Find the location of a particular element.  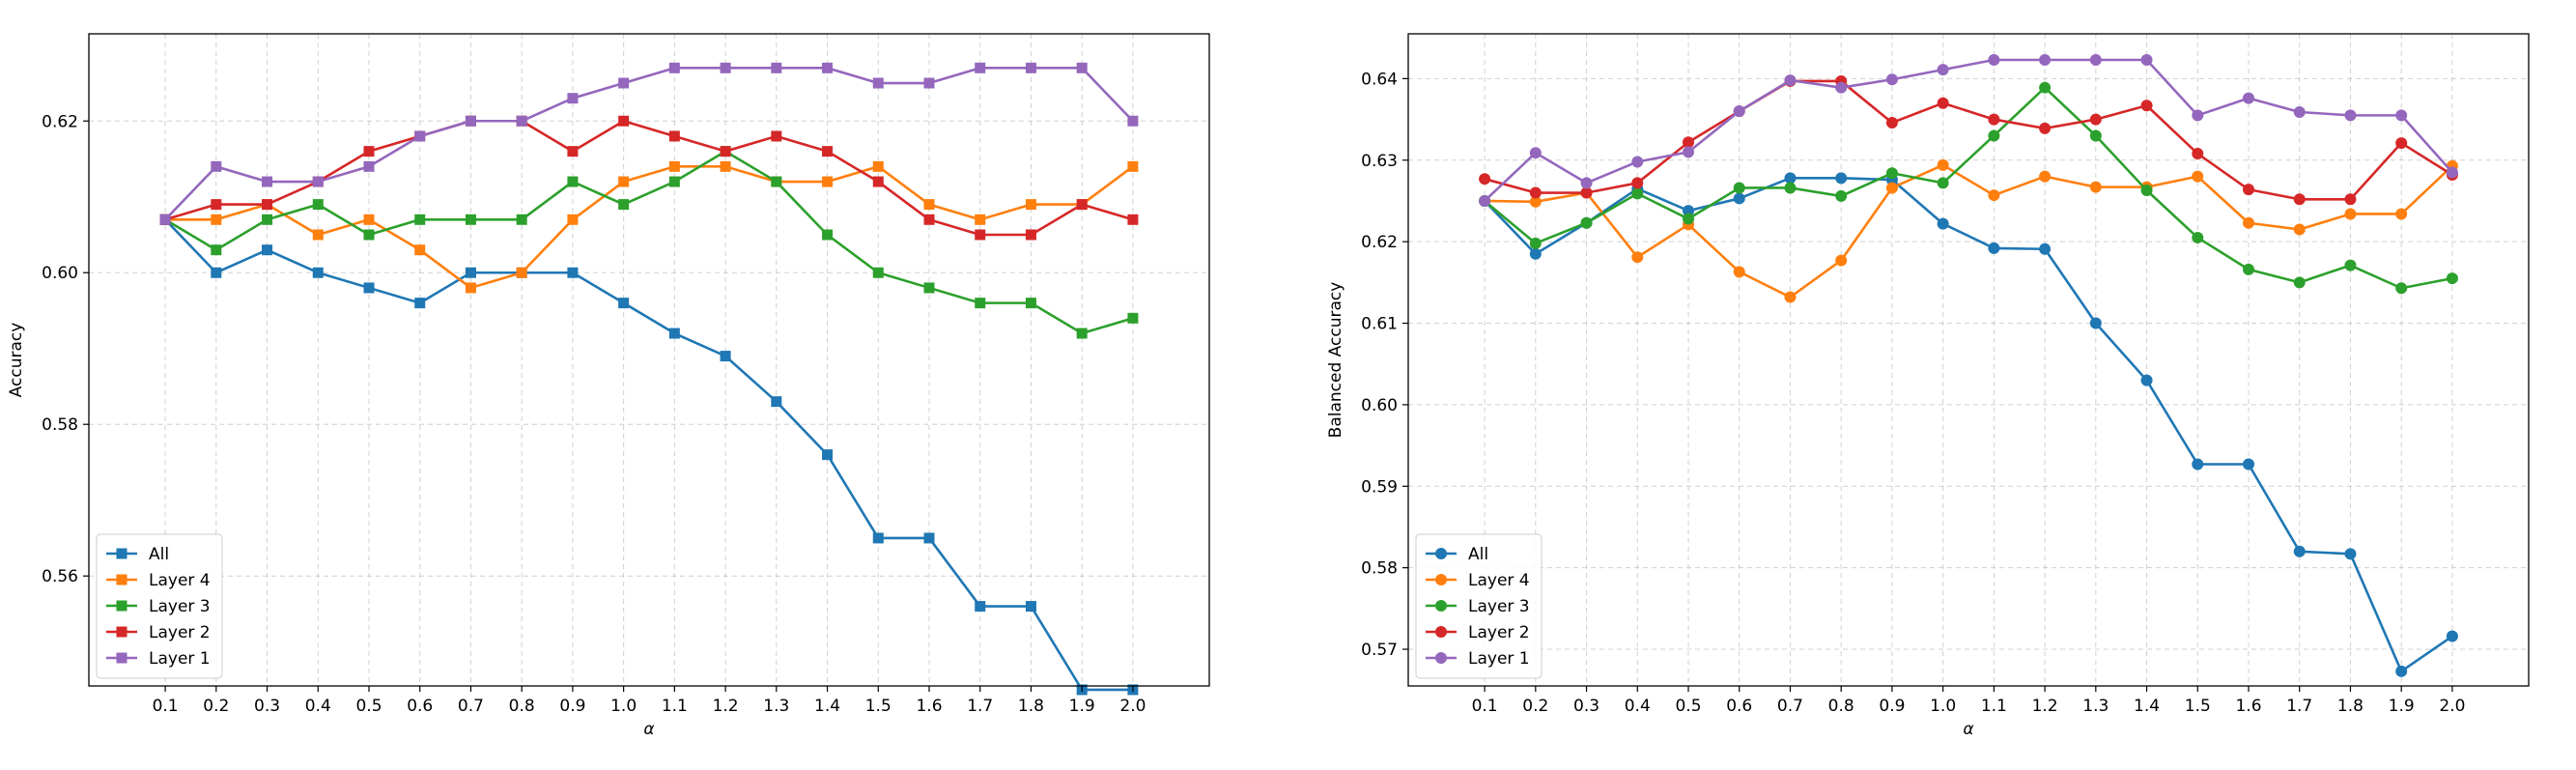

legend-item: Layer 4 is located at coordinates (158, 580).